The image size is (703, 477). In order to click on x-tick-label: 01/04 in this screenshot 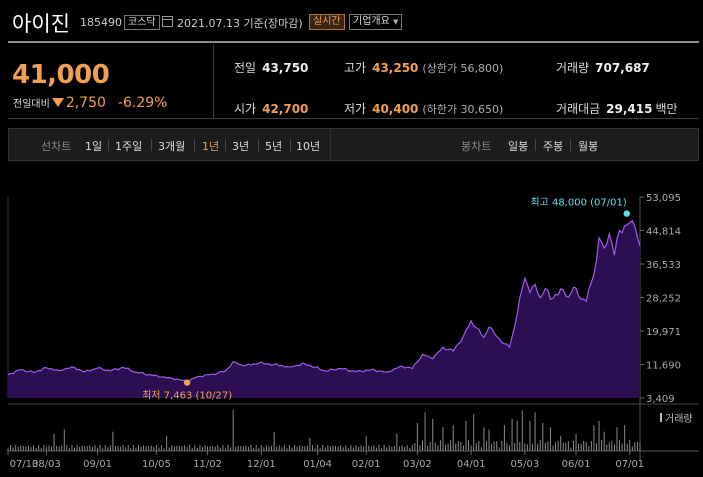, I will do `click(317, 464)`.